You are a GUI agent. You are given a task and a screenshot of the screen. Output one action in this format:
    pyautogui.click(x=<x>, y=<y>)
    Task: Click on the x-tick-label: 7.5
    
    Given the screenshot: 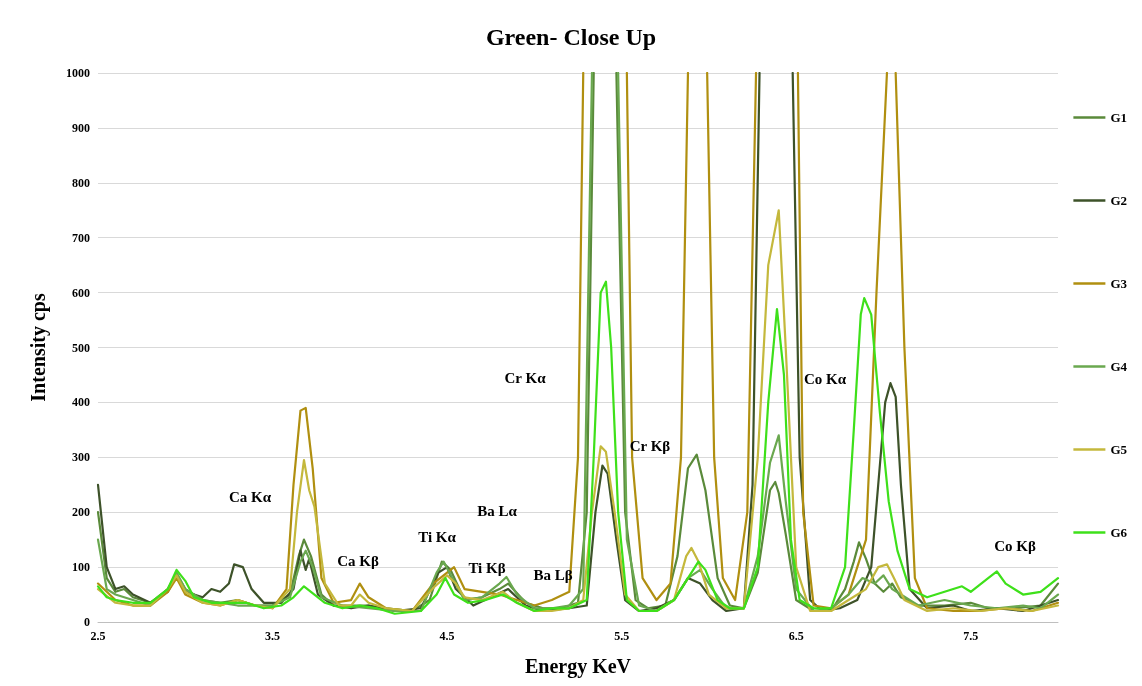 What is the action you would take?
    pyautogui.click(x=971, y=636)
    